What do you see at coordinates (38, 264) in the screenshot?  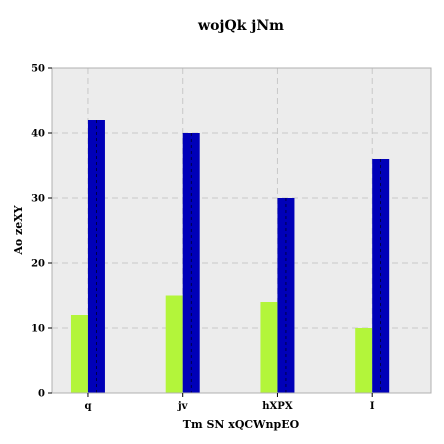 I see `y-tick-label-2: 20` at bounding box center [38, 264].